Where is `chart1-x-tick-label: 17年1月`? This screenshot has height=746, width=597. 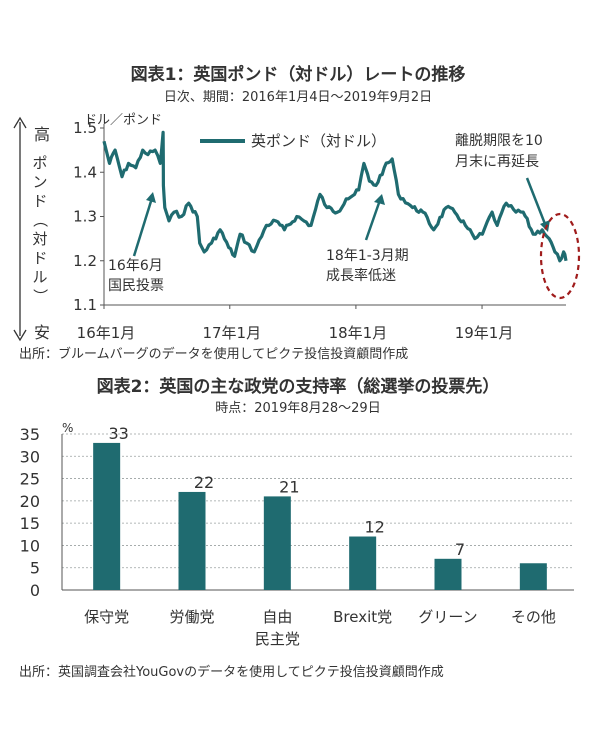
chart1-x-tick-label: 17年1月 is located at coordinates (231, 333).